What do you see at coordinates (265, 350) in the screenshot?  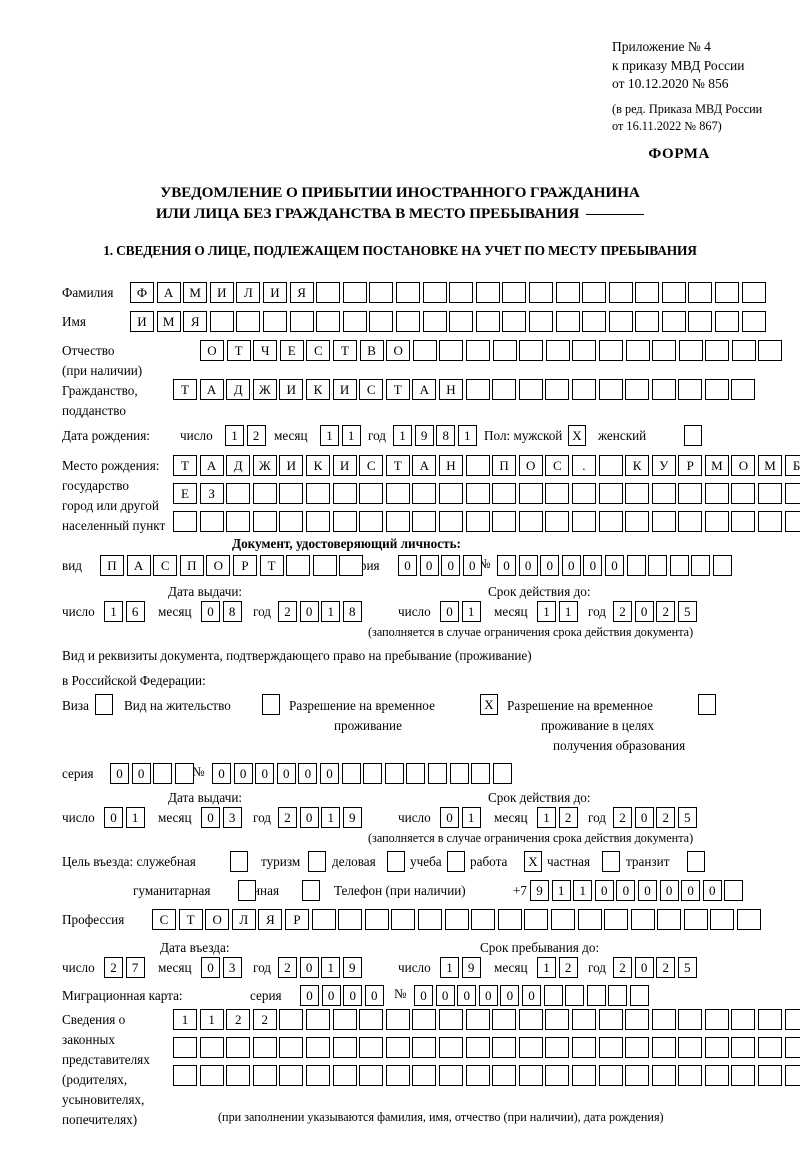 I see `char-cell: Ч` at bounding box center [265, 350].